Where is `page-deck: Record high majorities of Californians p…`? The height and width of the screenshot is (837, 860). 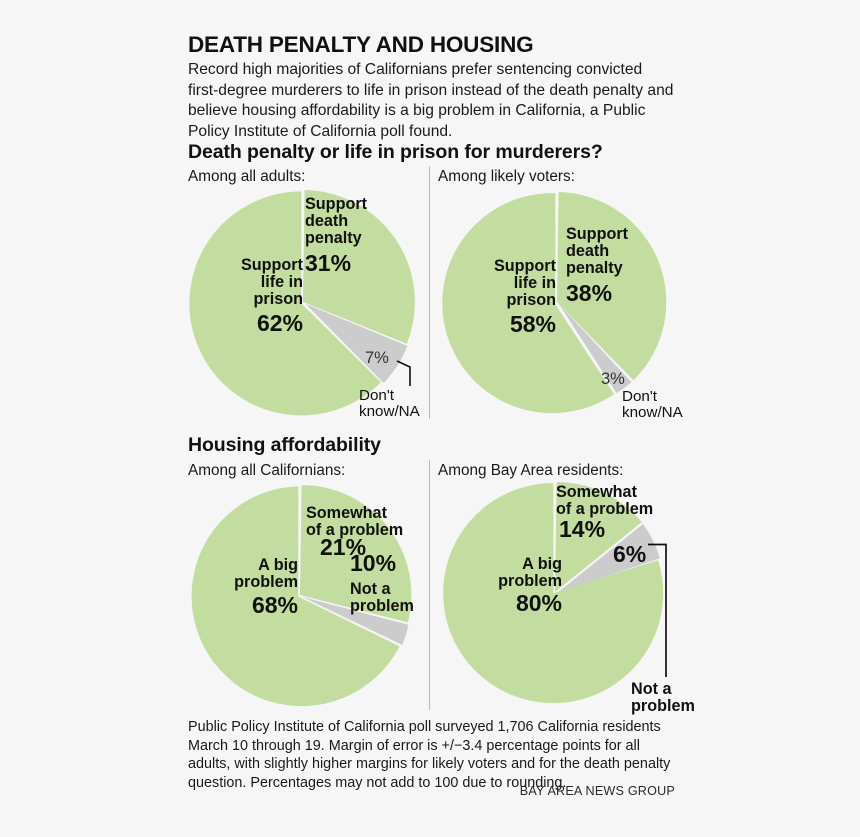 page-deck: Record high majorities of Californians p… is located at coordinates (431, 101).